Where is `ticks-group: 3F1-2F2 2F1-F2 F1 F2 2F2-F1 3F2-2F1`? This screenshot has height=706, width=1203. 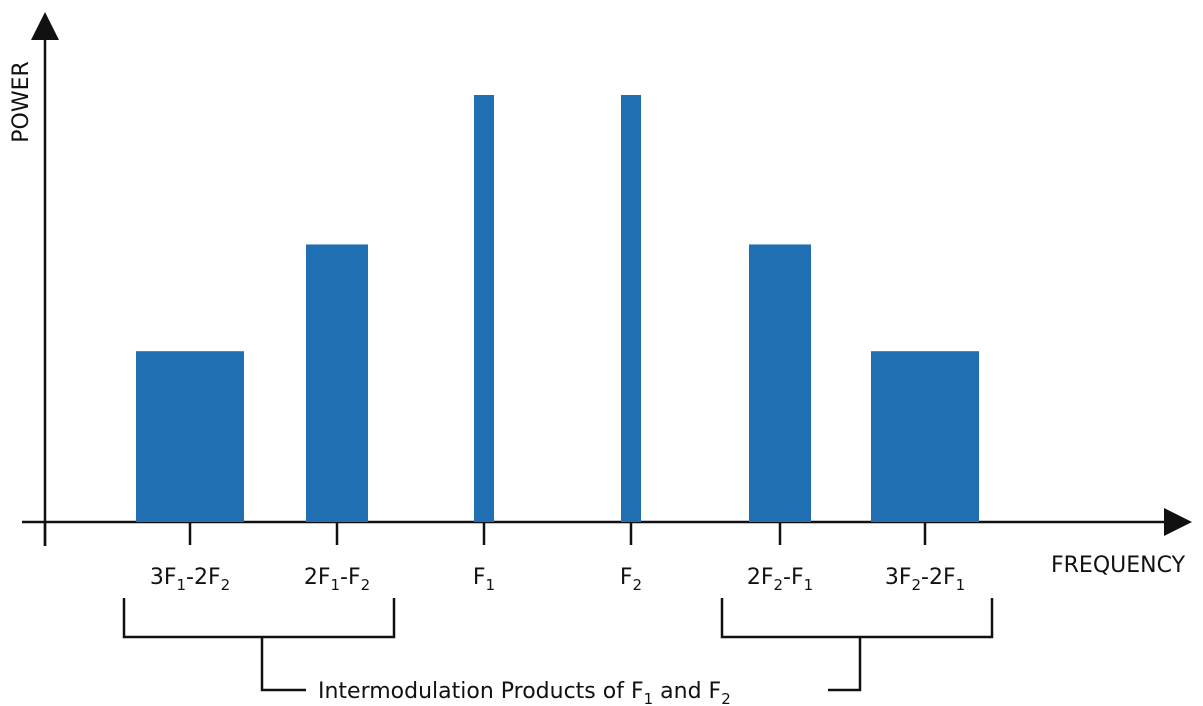 ticks-group: 3F1-2F2 2F1-F2 F1 F2 2F2-F1 3F2-2F1 is located at coordinates (504, 558).